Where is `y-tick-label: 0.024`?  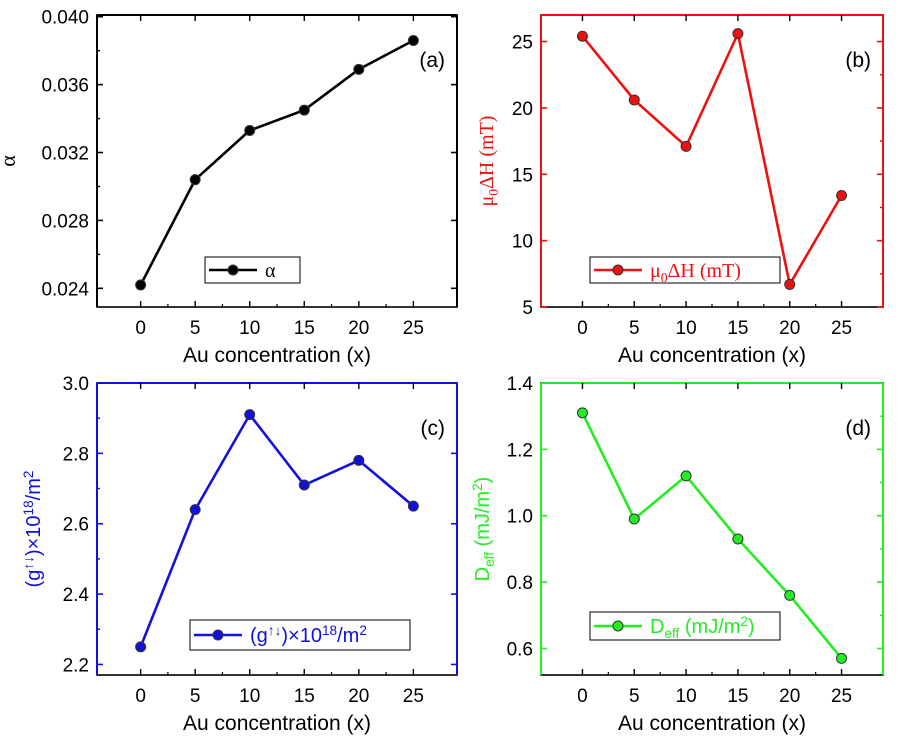 y-tick-label: 0.024 is located at coordinates (65, 289).